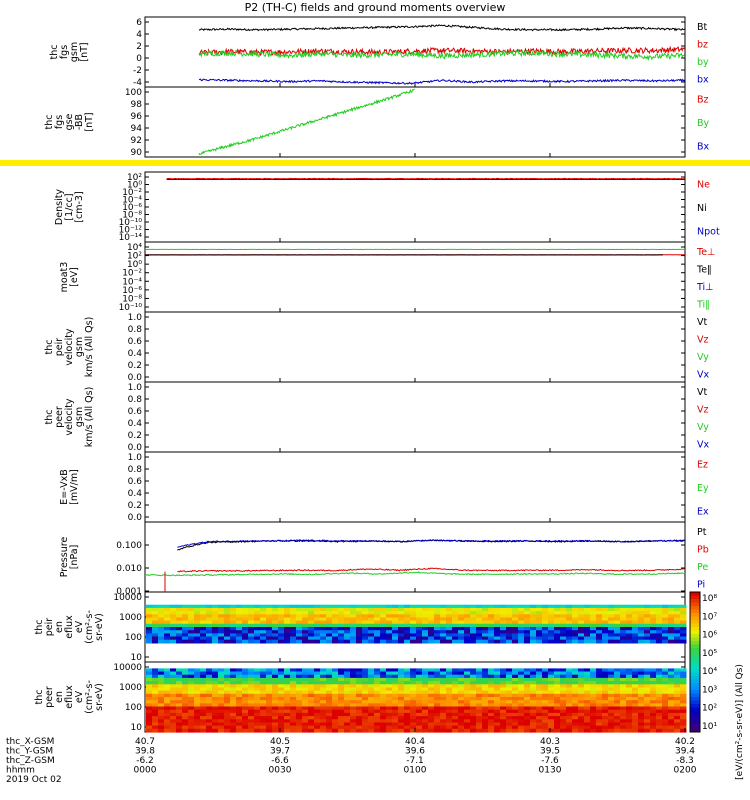 Image resolution: width=750 pixels, height=800 pixels. What do you see at coordinates (702, 532) in the screenshot?
I see `pressure-legend-0: Pt` at bounding box center [702, 532].